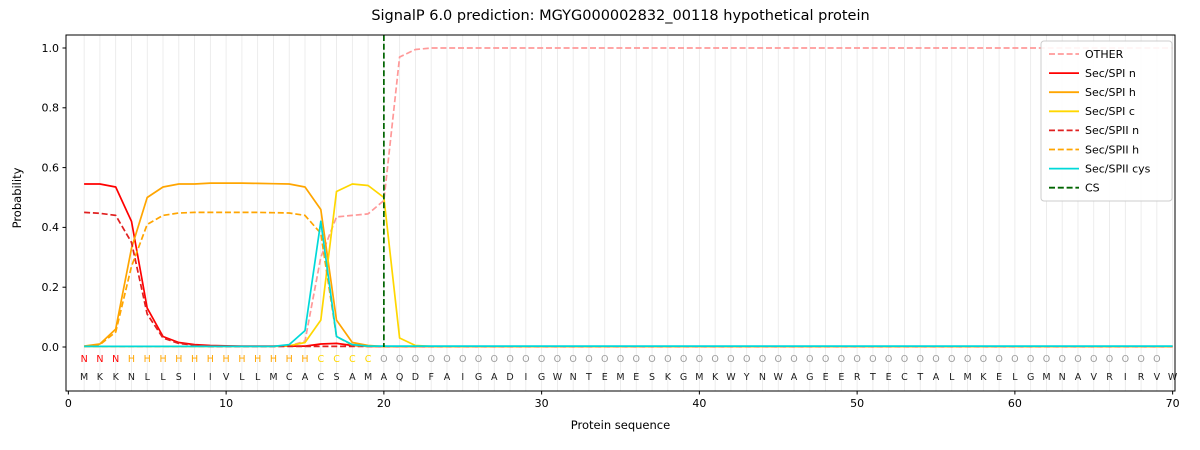  Describe the element at coordinates (1104, 54) in the screenshot. I see `legend-label-other: OTHER` at that location.